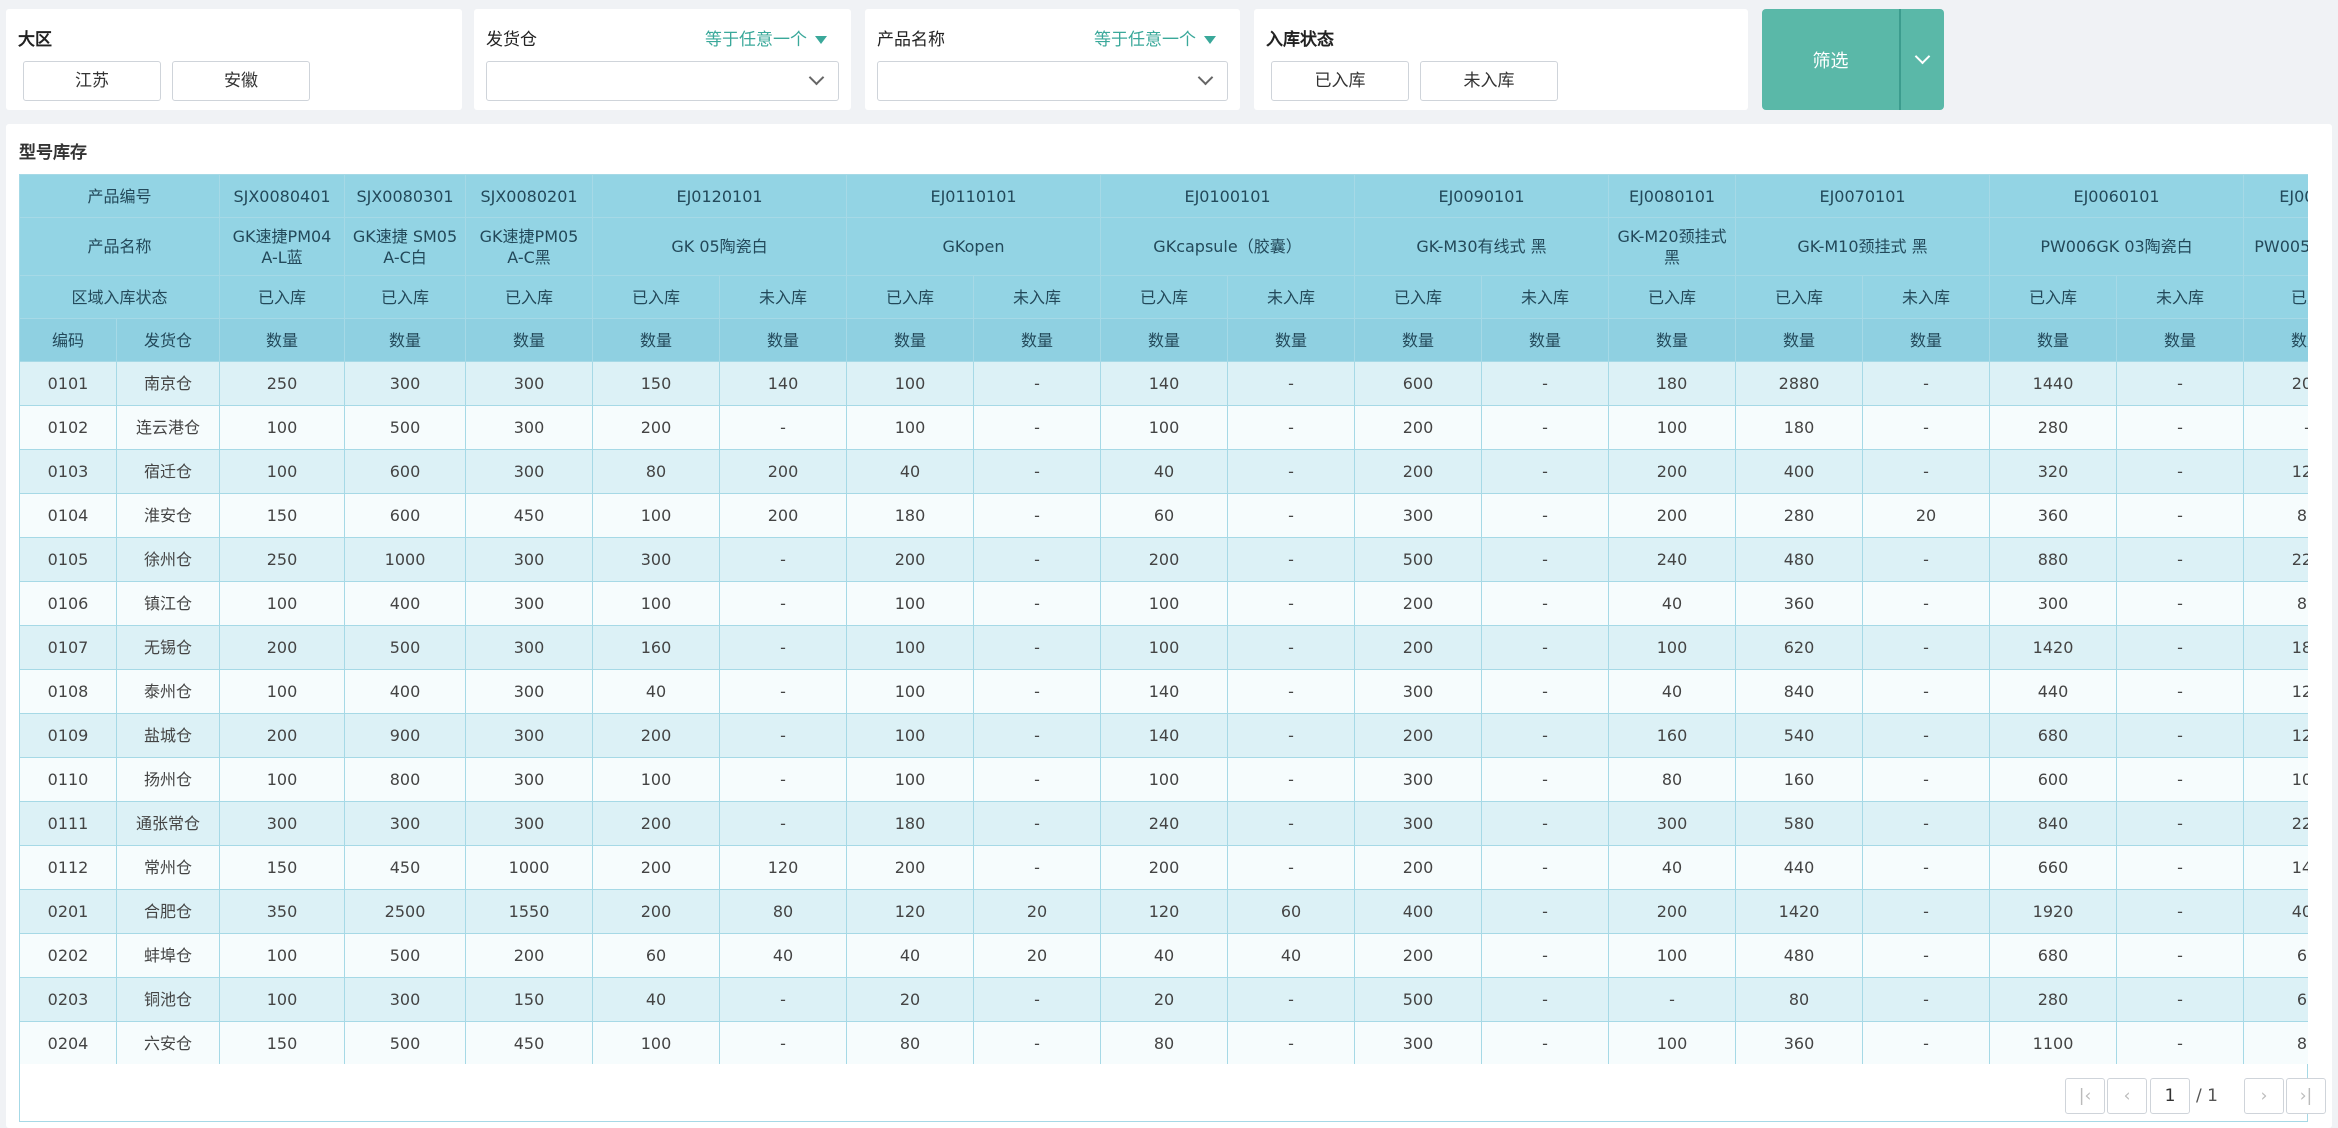 The image size is (2338, 1128). Describe the element at coordinates (405, 1042) in the screenshot. I see `cell-value: 500` at that location.